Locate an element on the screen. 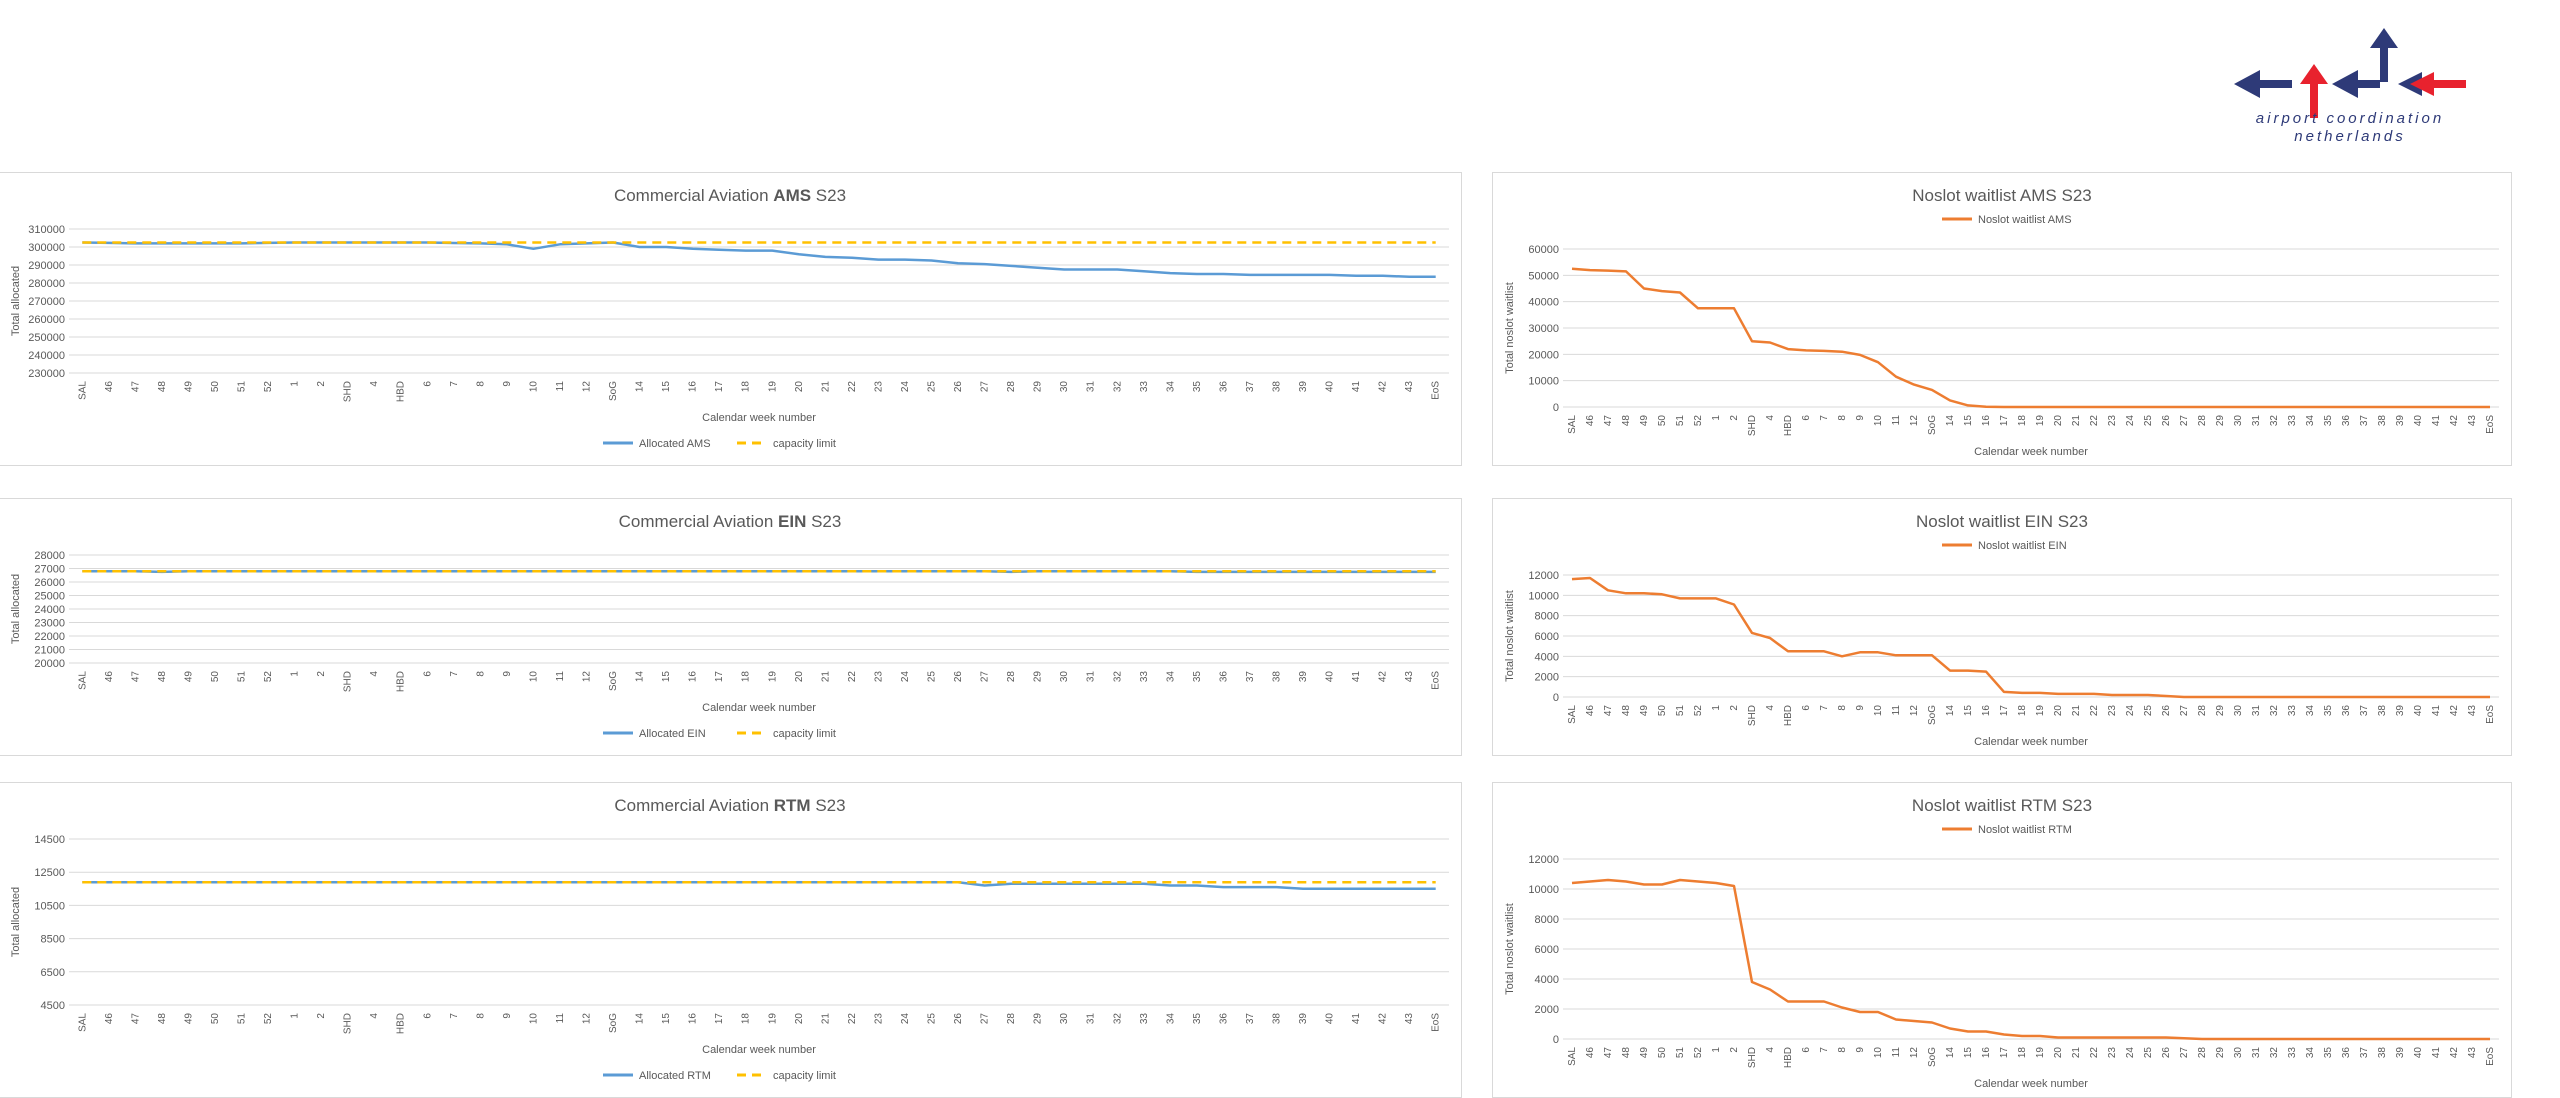 This screenshot has height=1098, width=2560. x-tick-label: 35 is located at coordinates (1197, 677).